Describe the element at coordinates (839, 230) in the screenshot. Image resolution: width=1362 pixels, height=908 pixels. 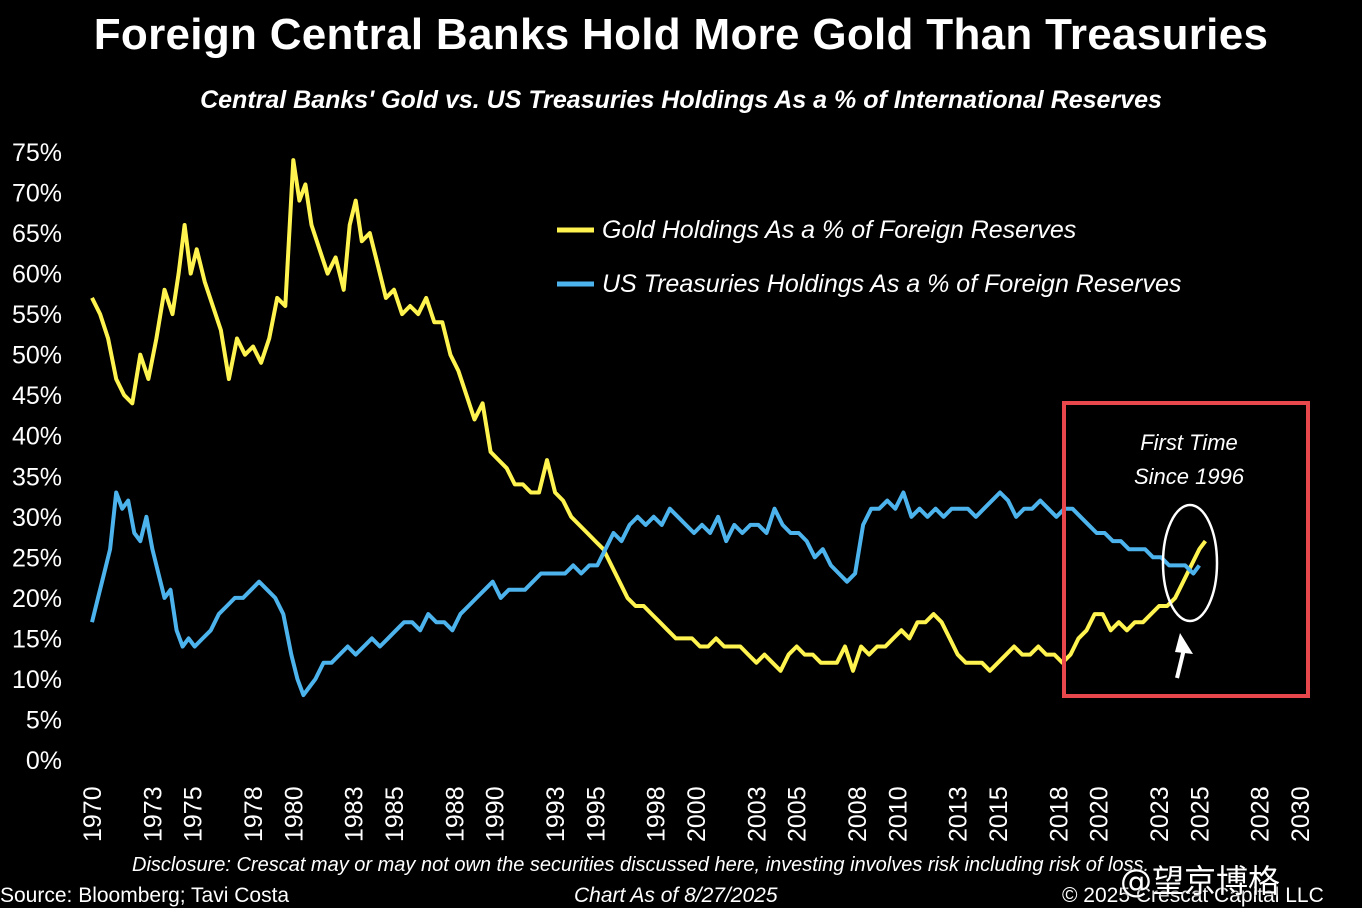
I see `legend-label-gold: Gold Holdings As a % of Foreign Reserves` at that location.